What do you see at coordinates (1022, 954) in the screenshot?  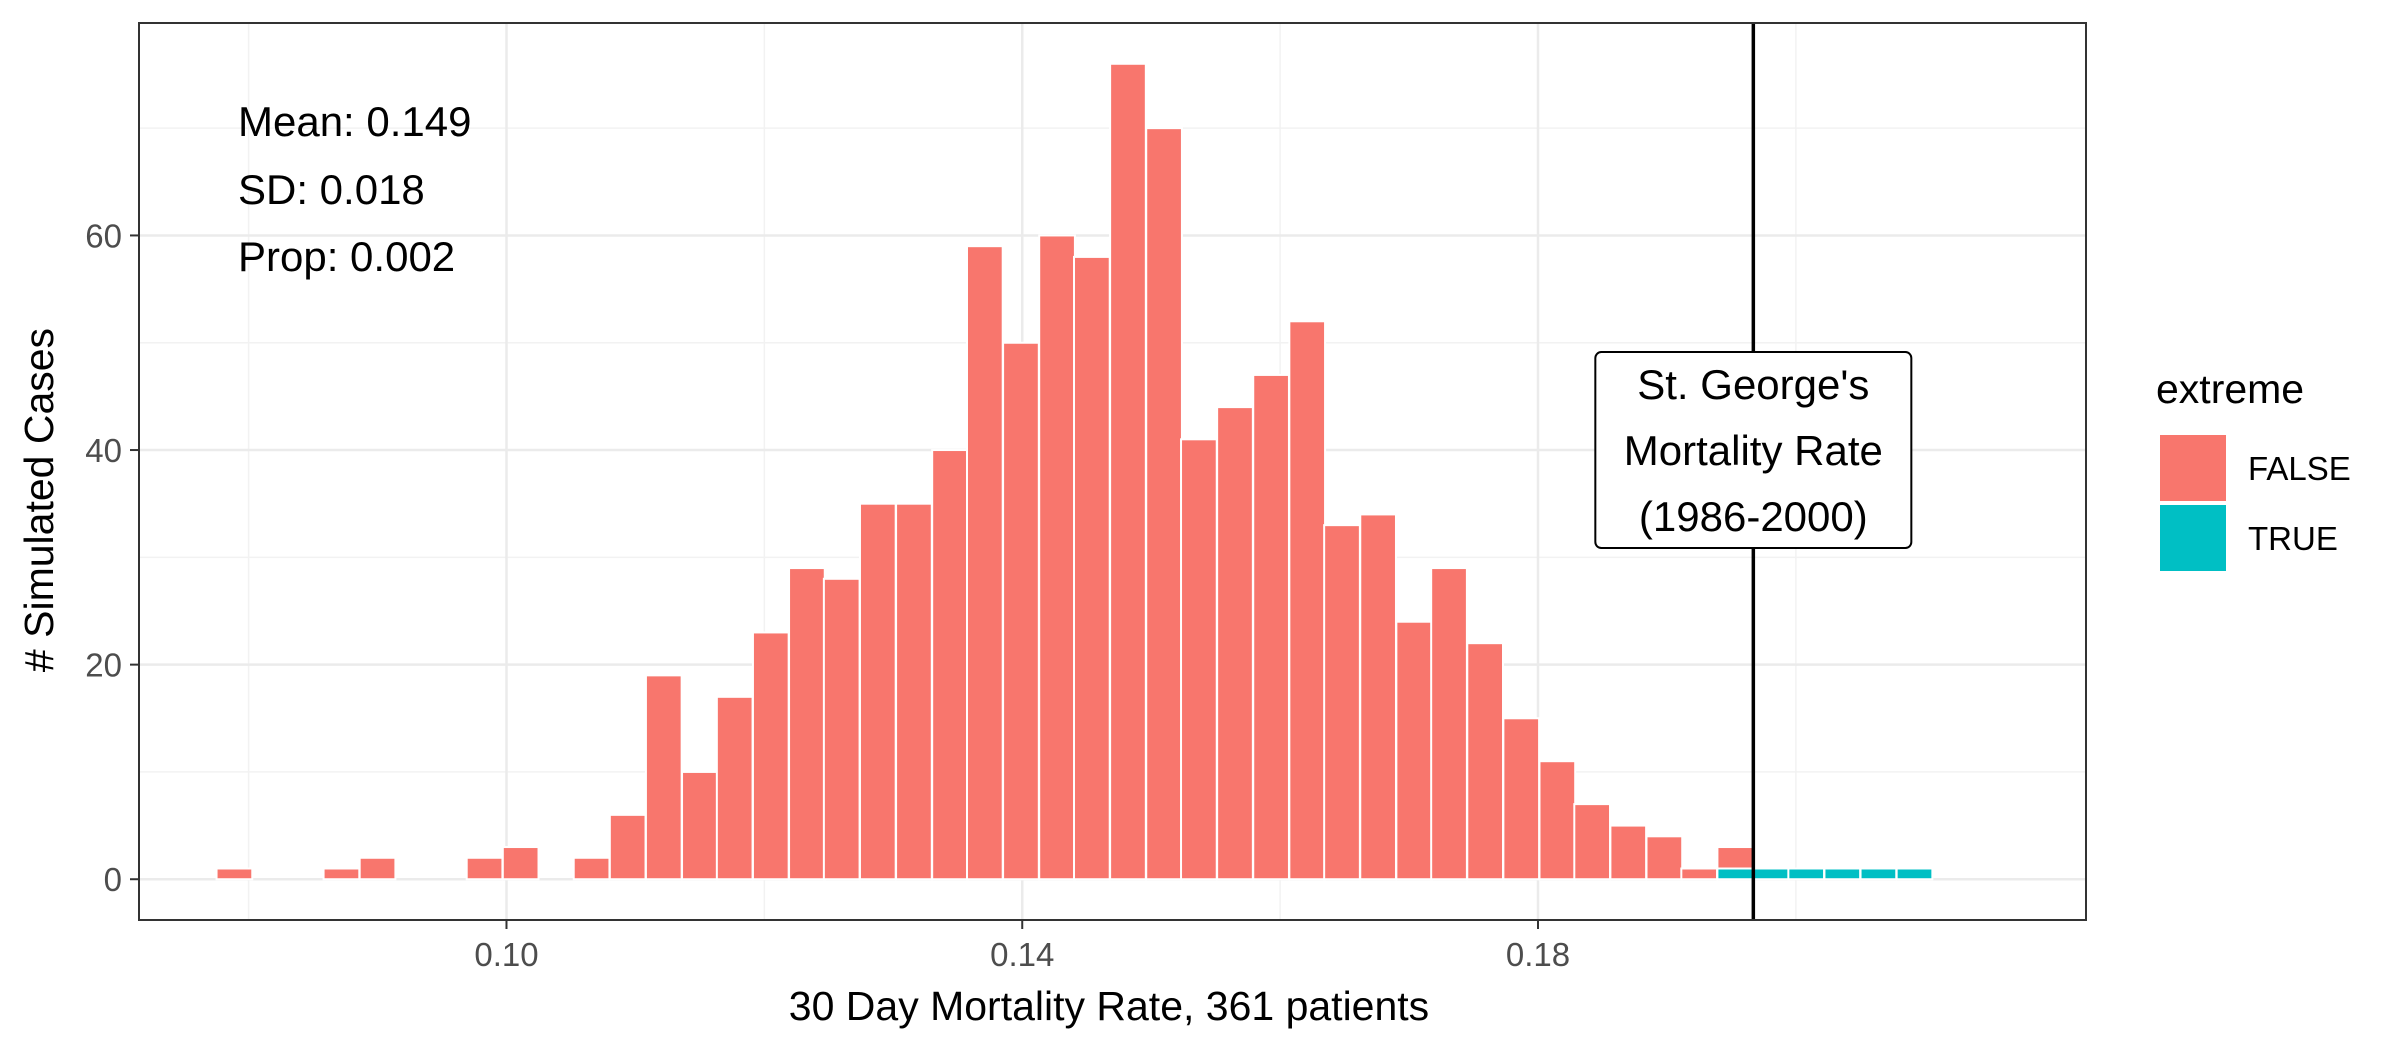 I see `x-tick-label: 0.14` at bounding box center [1022, 954].